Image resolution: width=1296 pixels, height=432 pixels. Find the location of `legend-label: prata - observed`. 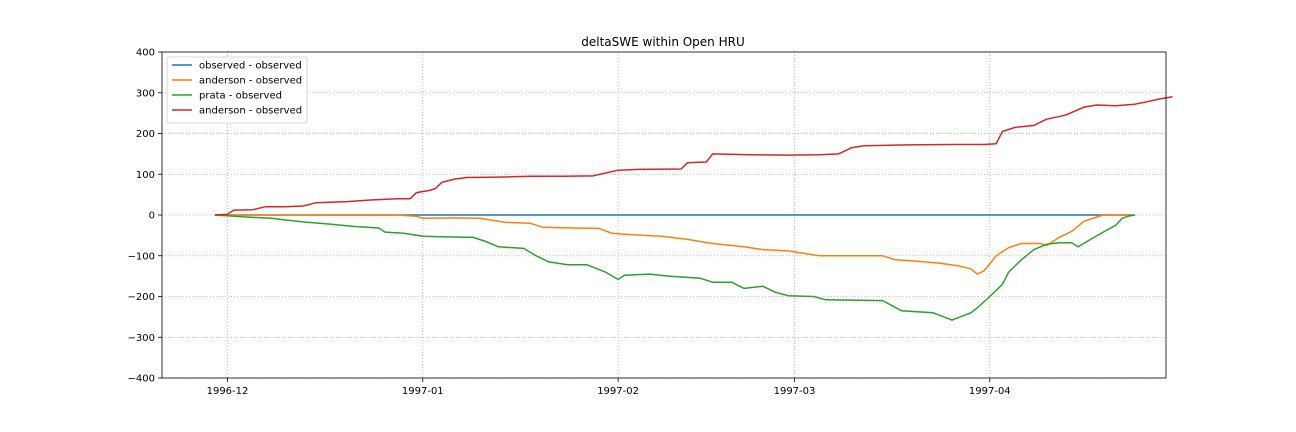

legend-label: prata - observed is located at coordinates (240, 96).